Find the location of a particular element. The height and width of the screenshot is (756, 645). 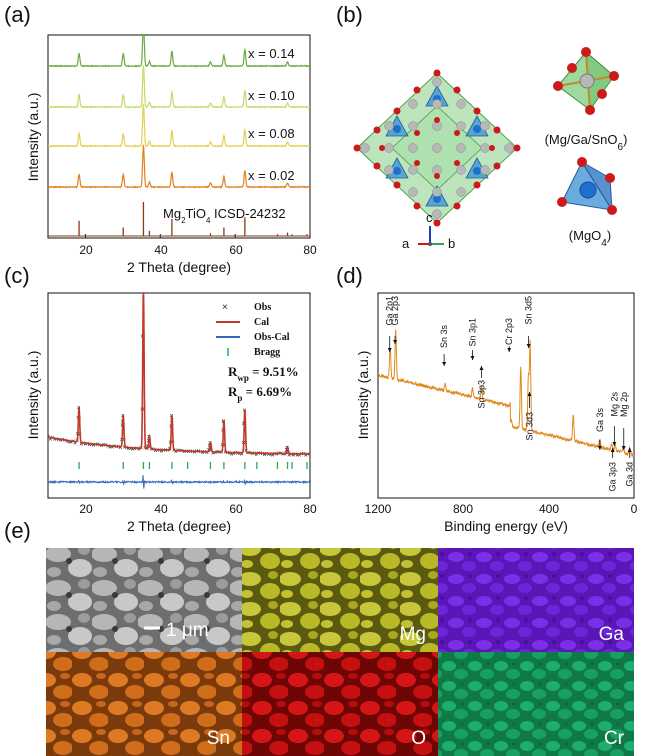

panel-c-xtick-20: 20 is located at coordinates (86, 509).